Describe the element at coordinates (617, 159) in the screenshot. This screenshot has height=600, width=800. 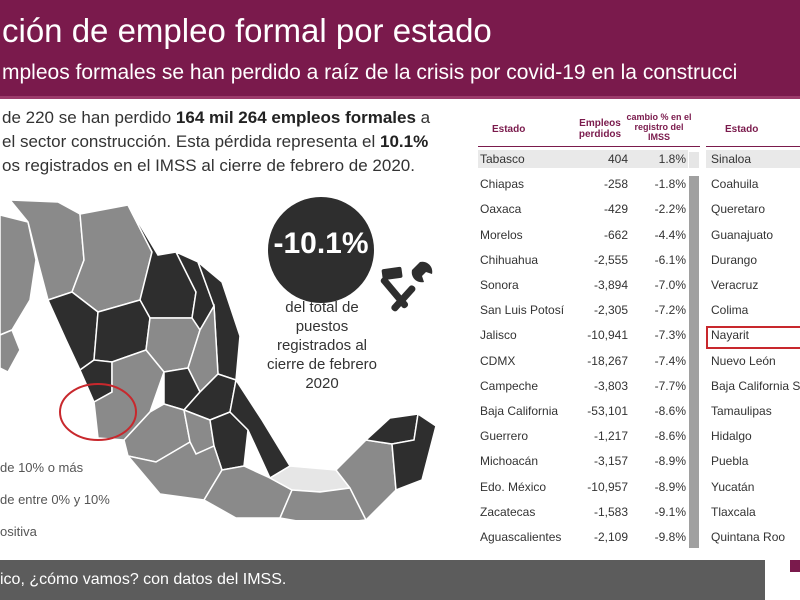
I see `table-cell-jobs: 404` at that location.